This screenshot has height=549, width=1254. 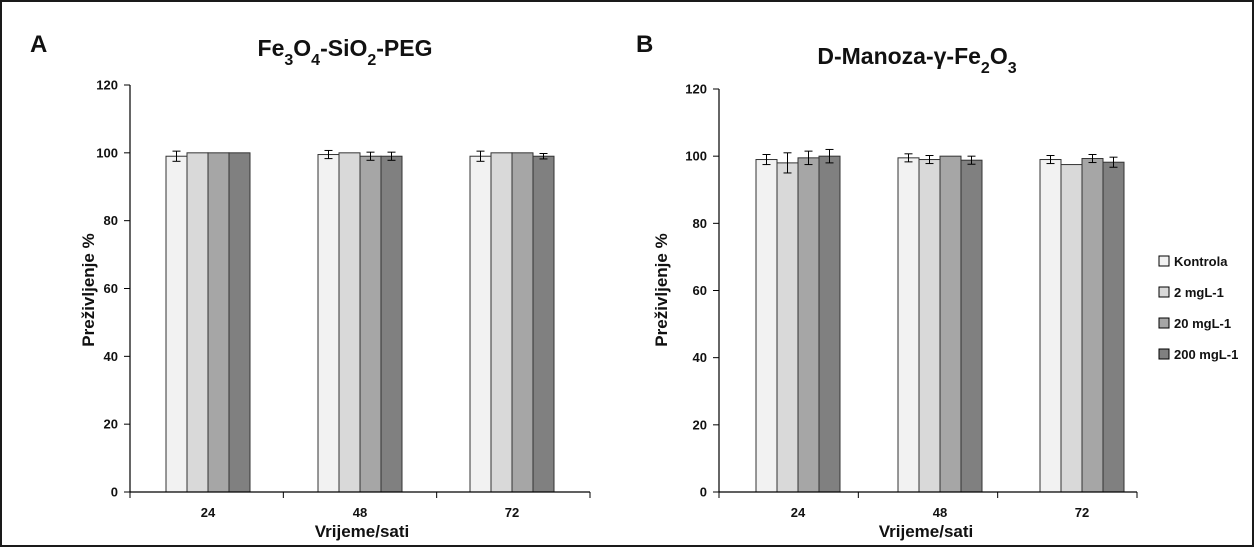 What do you see at coordinates (916, 60) in the screenshot?
I see `chart-title: D-Manoza-γ-Fe2O3` at bounding box center [916, 60].